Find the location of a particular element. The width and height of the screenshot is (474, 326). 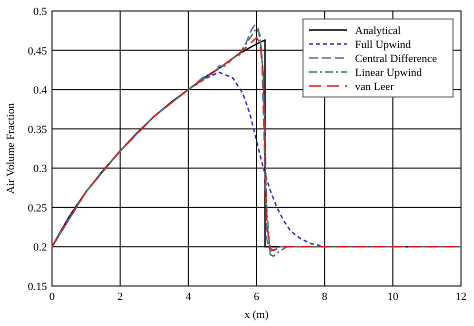

y-tick-label: 0.45 is located at coordinates (38, 51).